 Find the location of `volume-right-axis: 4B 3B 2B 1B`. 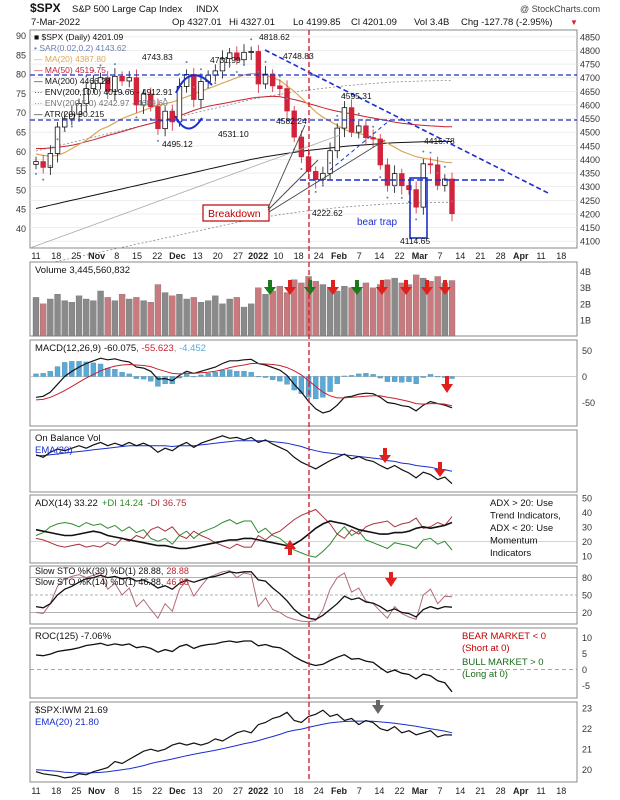

volume-right-axis: 4B 3B 2B 1B is located at coordinates (585, 296).